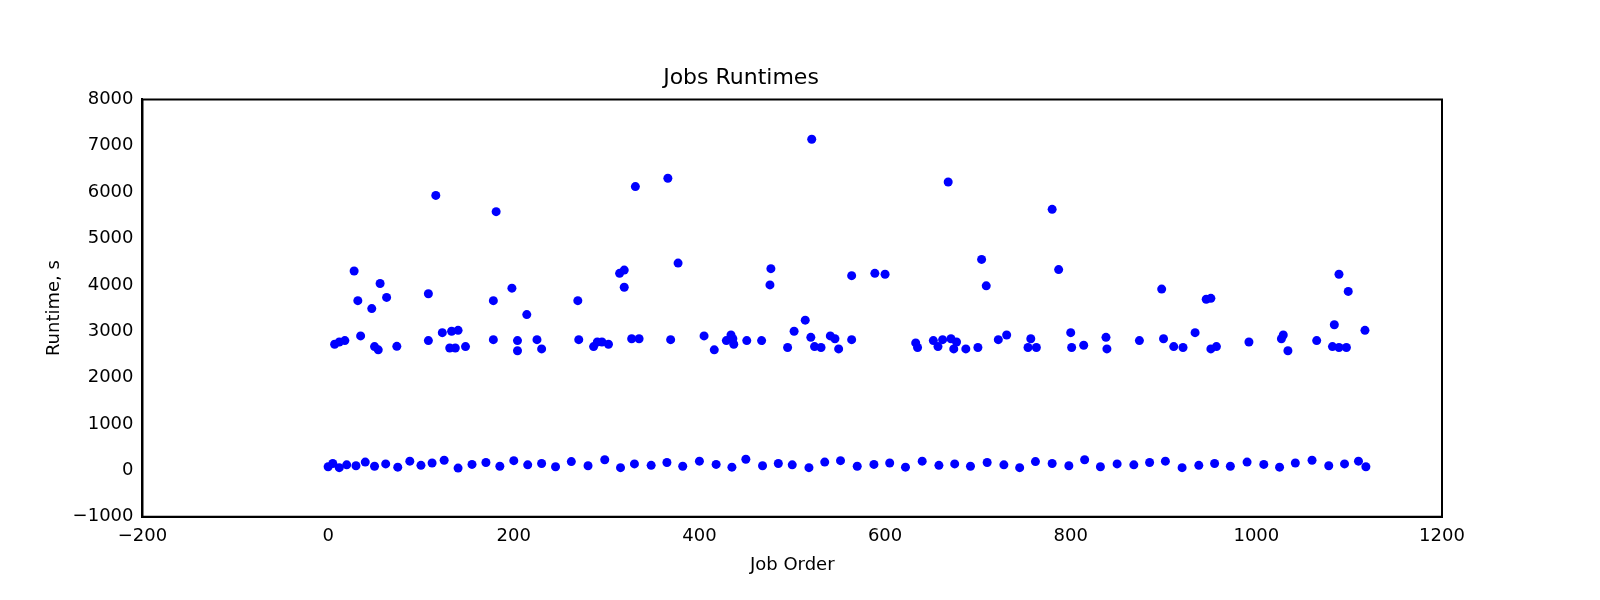 This screenshot has width=1600, height=600. What do you see at coordinates (128, 469) in the screenshot?
I see `y-tick-label: 0` at bounding box center [128, 469].